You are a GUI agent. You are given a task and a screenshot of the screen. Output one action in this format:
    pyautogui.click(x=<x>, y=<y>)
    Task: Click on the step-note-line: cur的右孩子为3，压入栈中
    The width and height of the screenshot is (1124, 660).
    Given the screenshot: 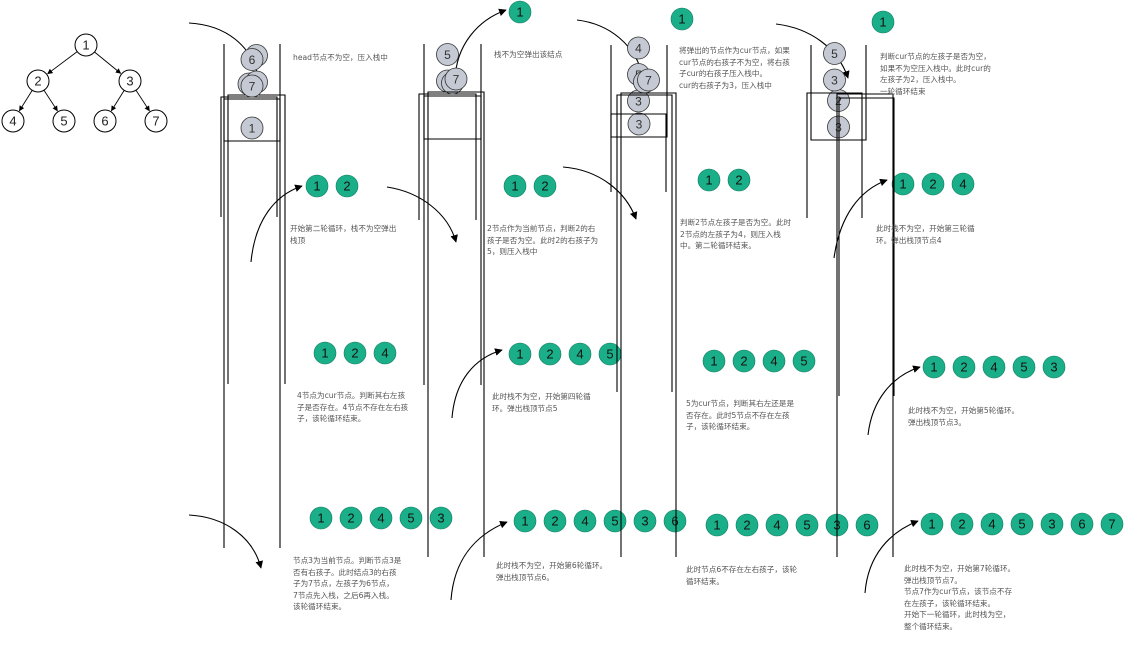 What is the action you would take?
    pyautogui.click(x=725, y=85)
    